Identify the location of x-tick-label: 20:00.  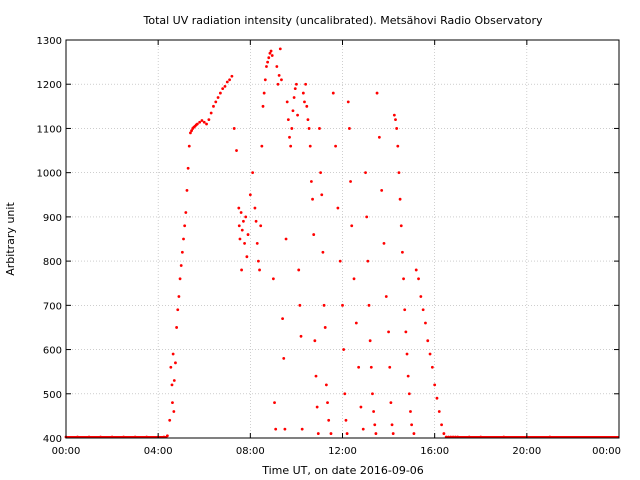
(526, 451).